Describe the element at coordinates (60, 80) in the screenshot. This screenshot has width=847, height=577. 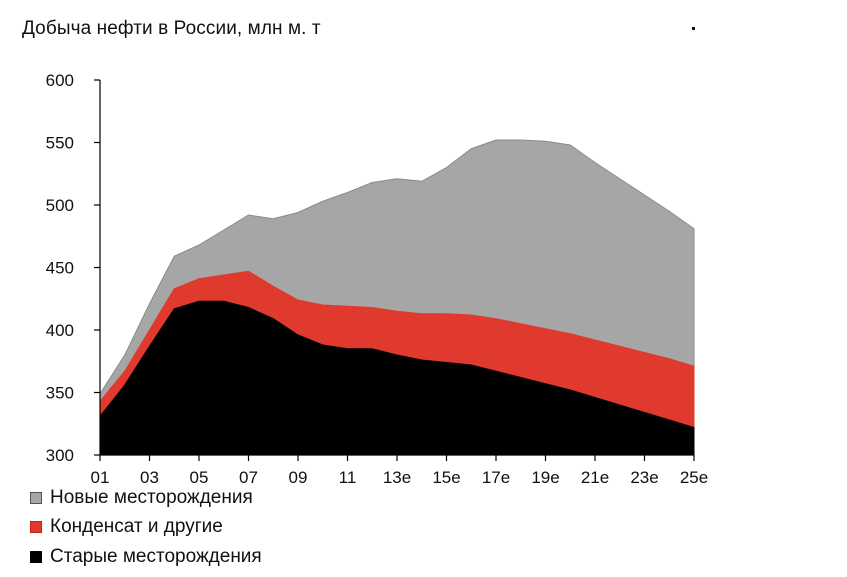
I see `y-tick-label: 600` at that location.